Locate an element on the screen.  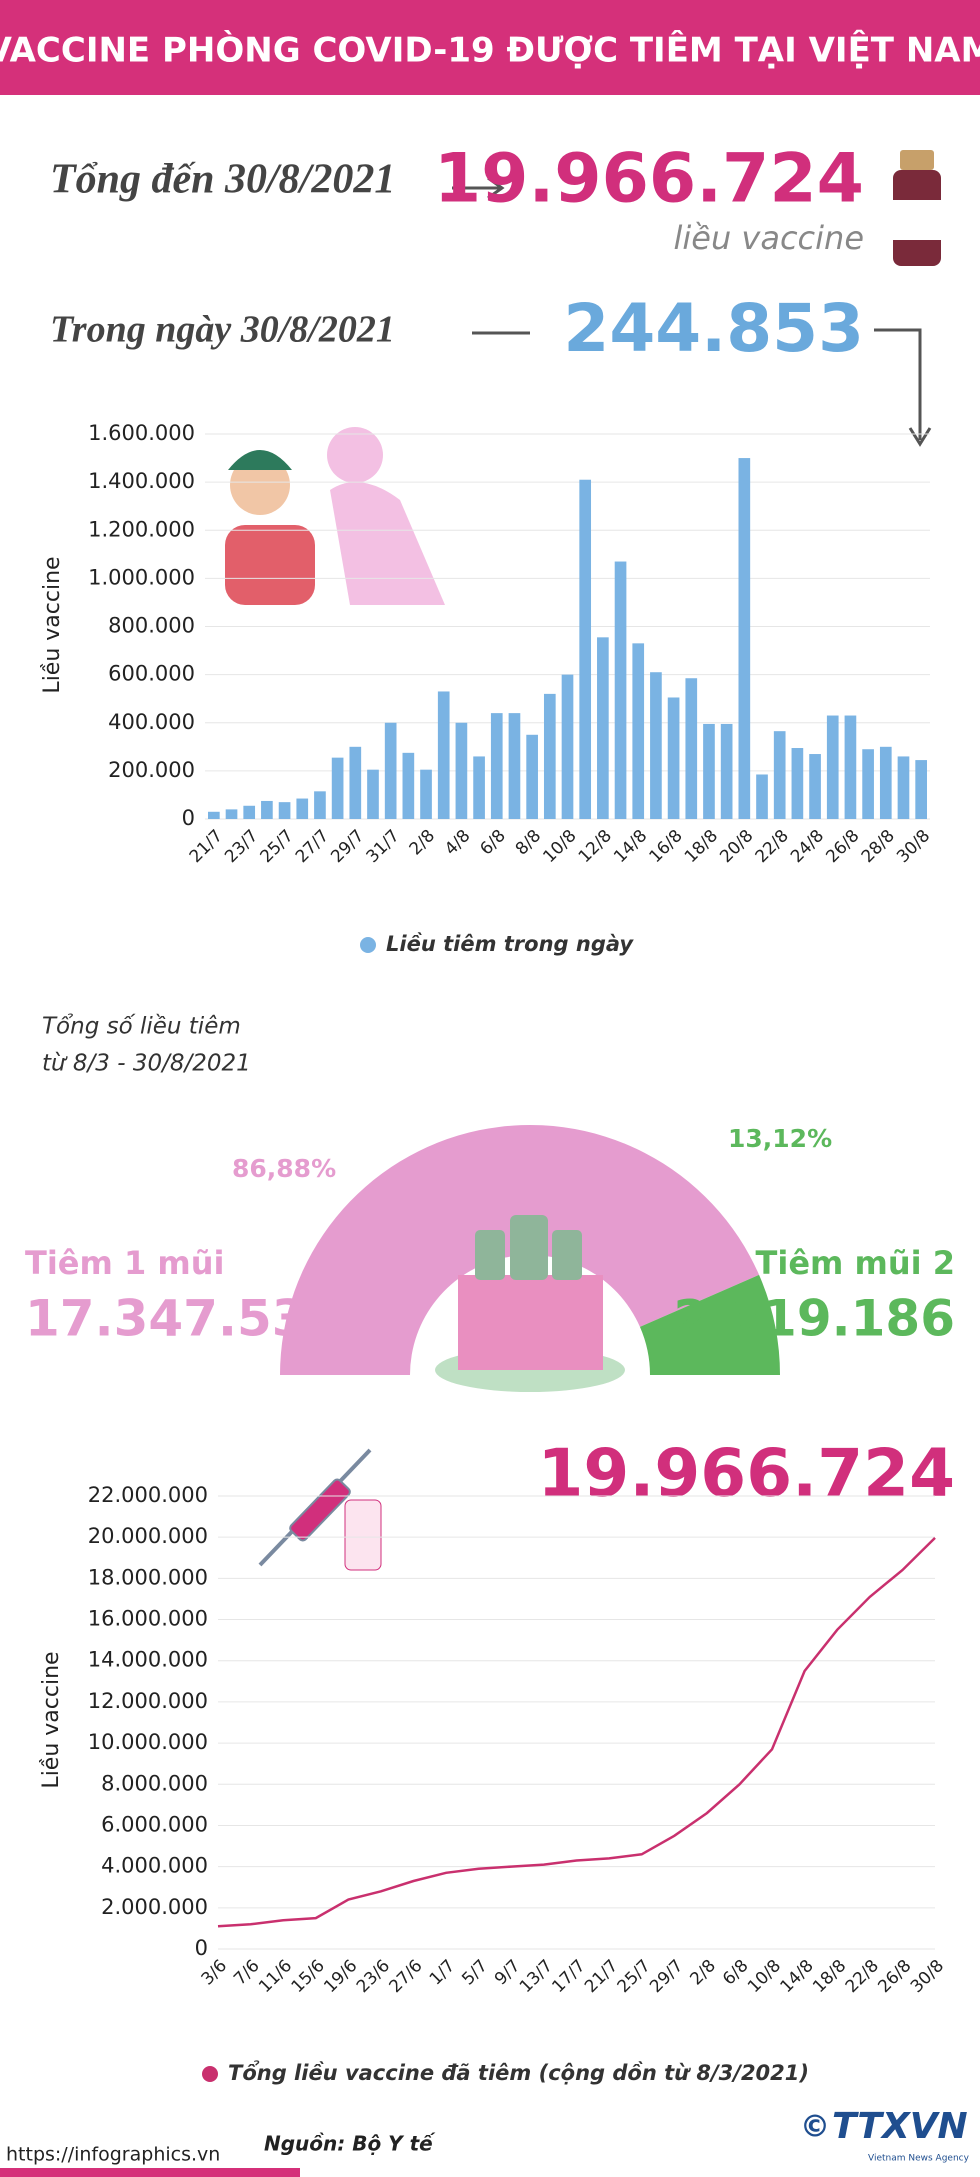
x-tick-label: 3/6 is located at coordinates (214, 1972).